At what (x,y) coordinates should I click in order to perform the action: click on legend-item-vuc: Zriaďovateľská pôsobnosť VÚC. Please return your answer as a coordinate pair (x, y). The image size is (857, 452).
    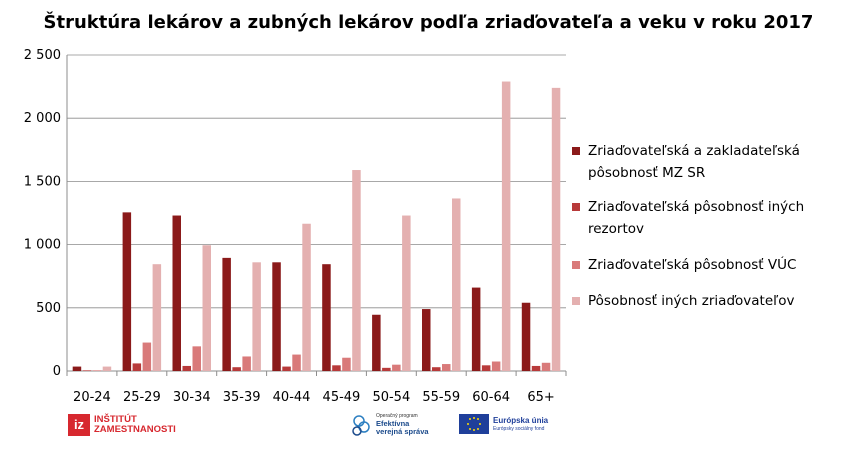
    Looking at the image, I should click on (714, 265).